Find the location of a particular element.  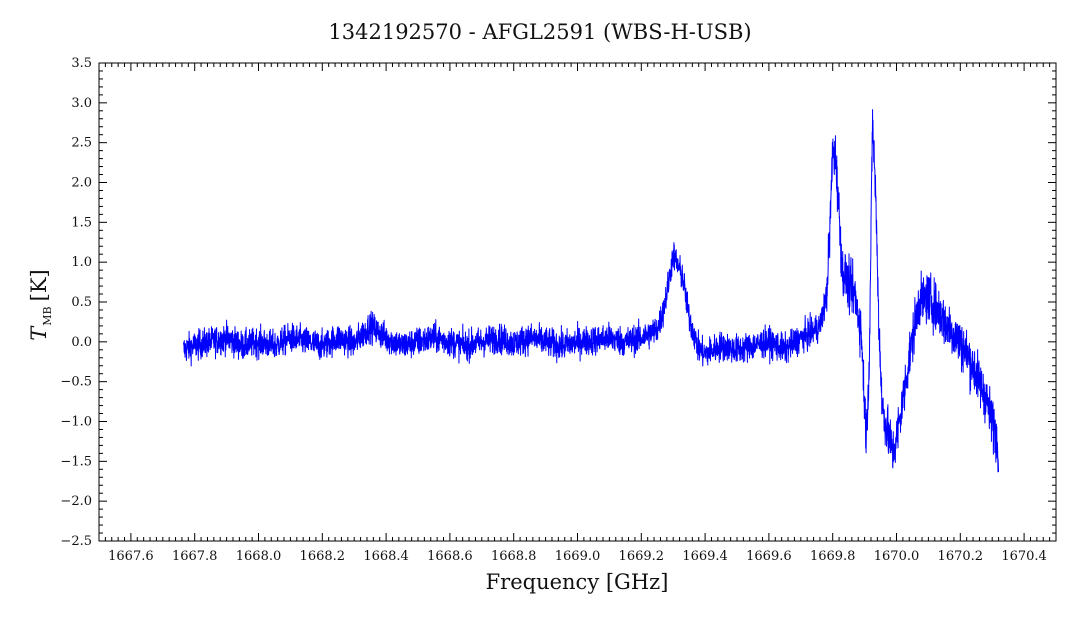

y-axis-label: TMB [K] is located at coordinates (40, 304).